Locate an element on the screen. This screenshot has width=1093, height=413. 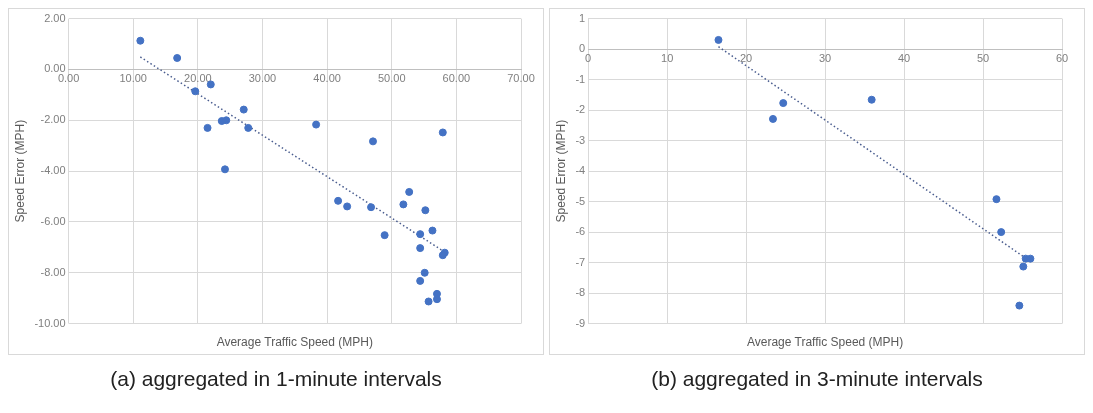
y-tick-label: -6 is located at coordinates (580, 231).